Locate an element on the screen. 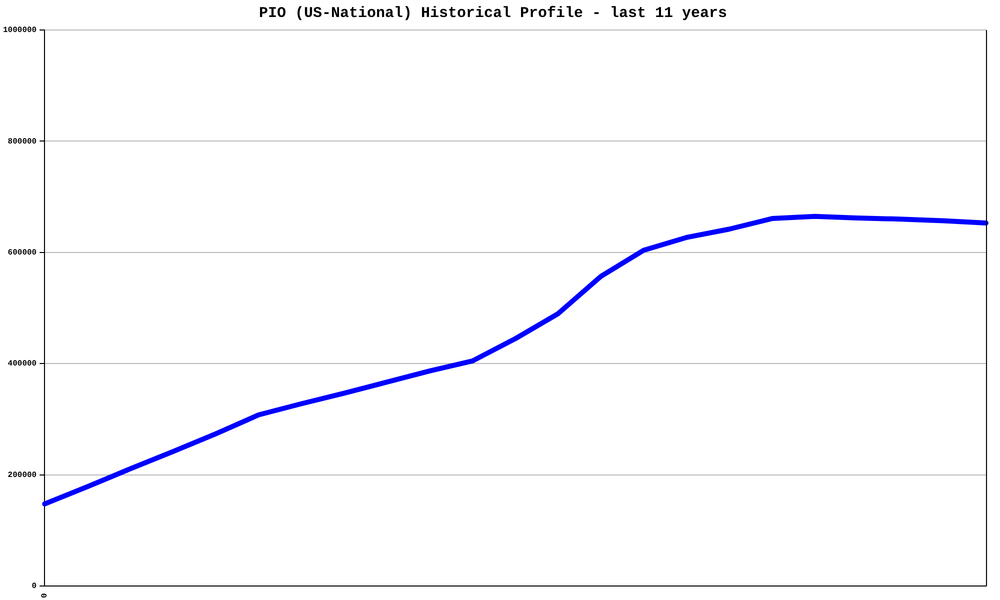 Image resolution: width=1000 pixels, height=600 pixels. y-tick-label: 800000 is located at coordinates (22, 141).